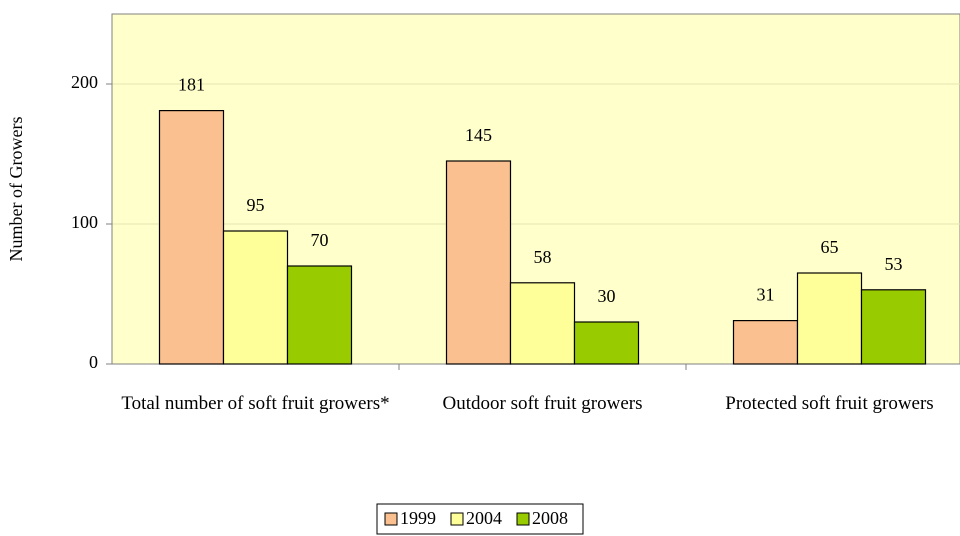  Describe the element at coordinates (550, 518) in the screenshot. I see `legend-label: 2008` at that location.